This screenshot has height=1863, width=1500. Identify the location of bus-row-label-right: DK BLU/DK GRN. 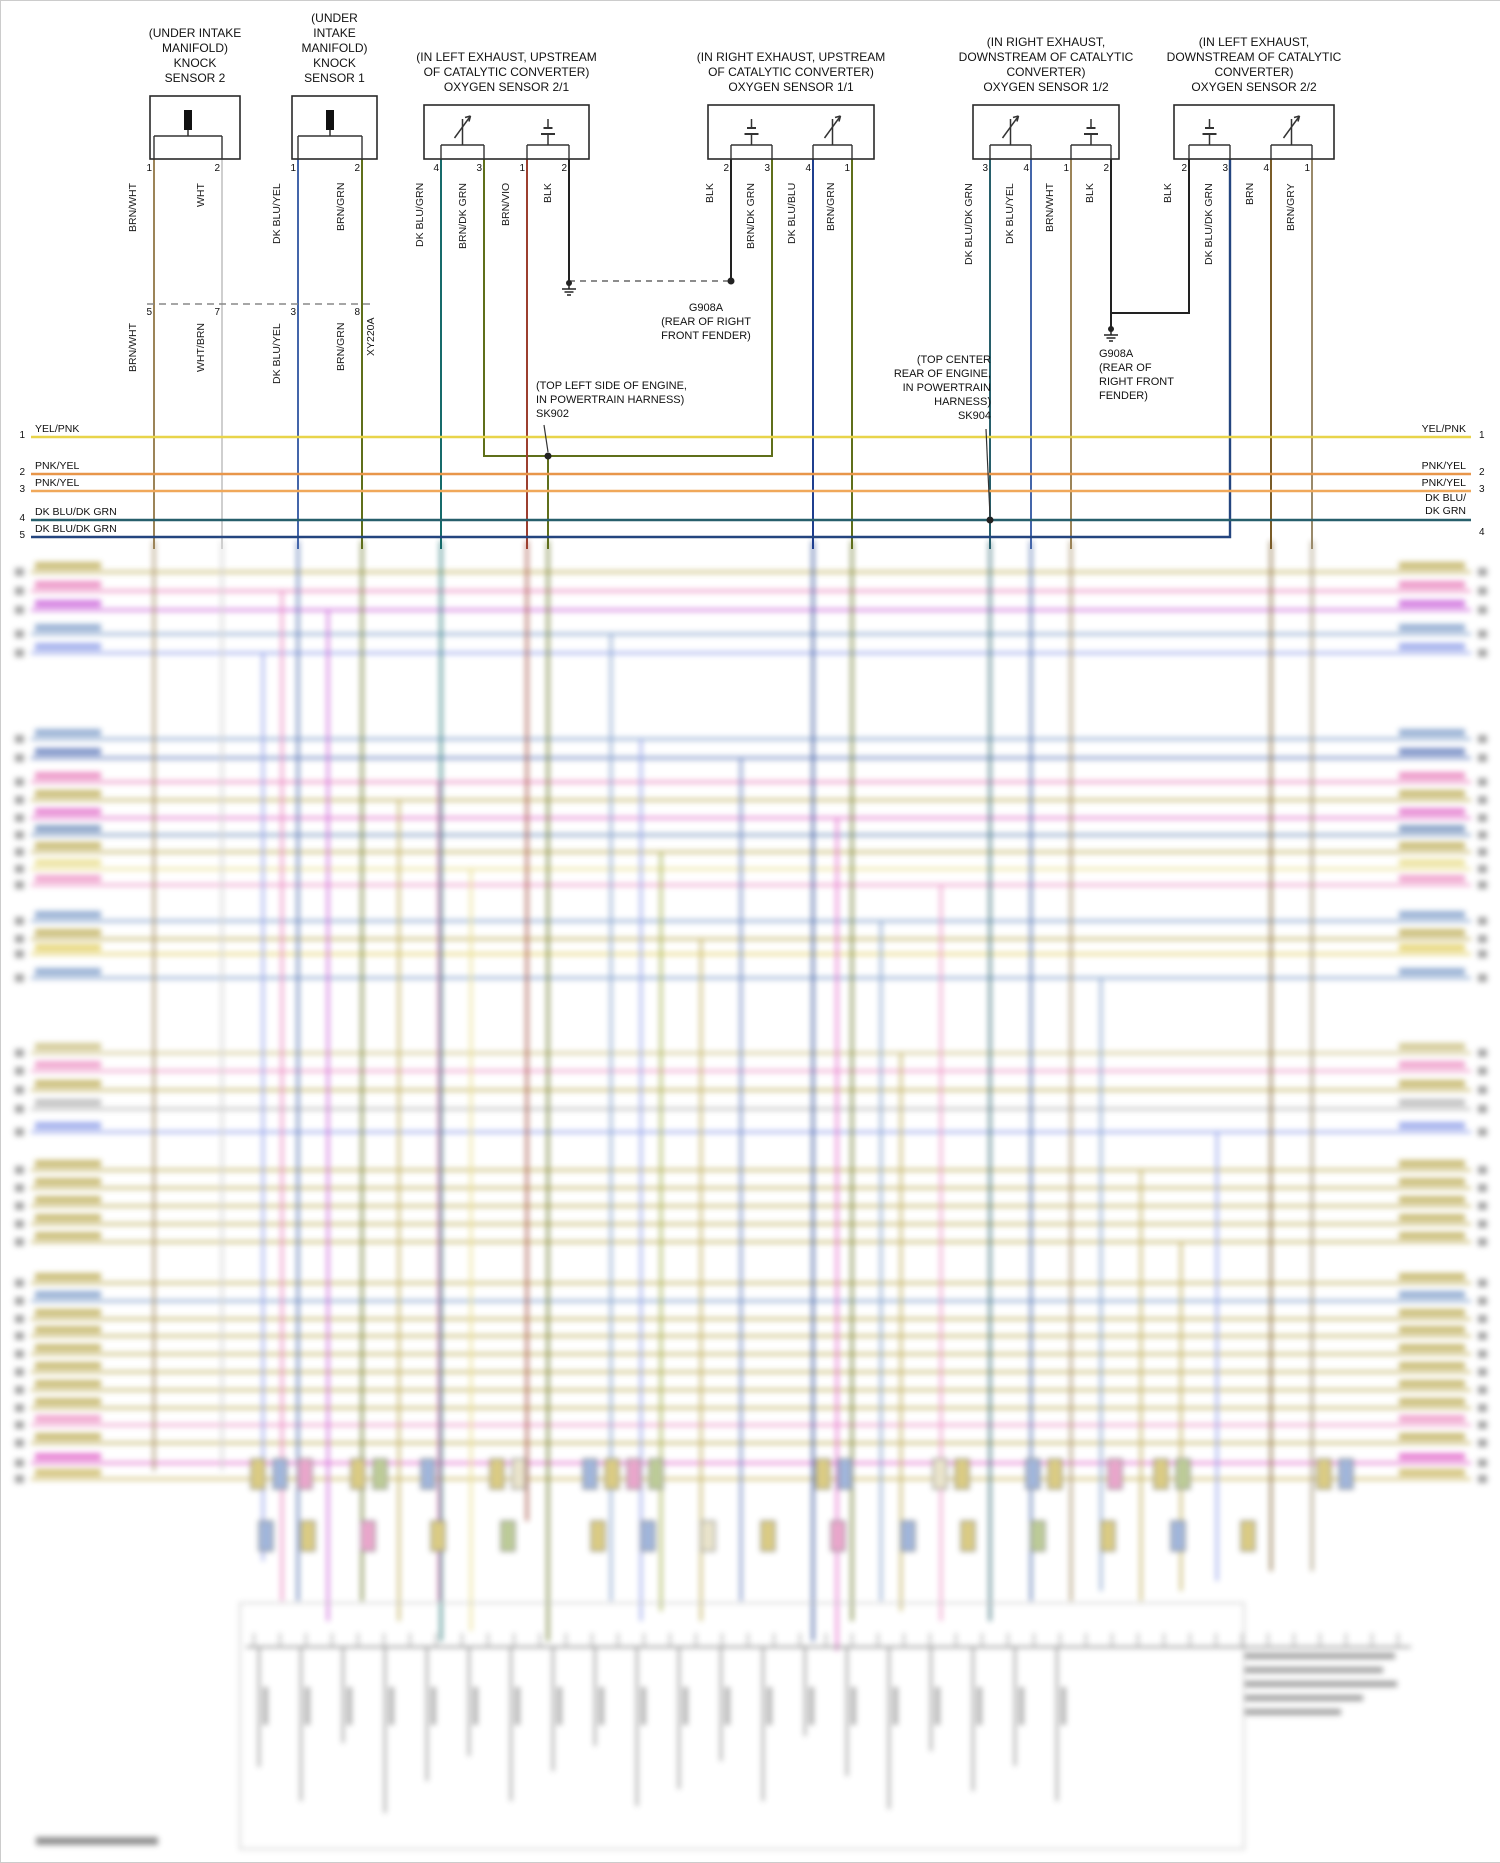
(1445, 504).